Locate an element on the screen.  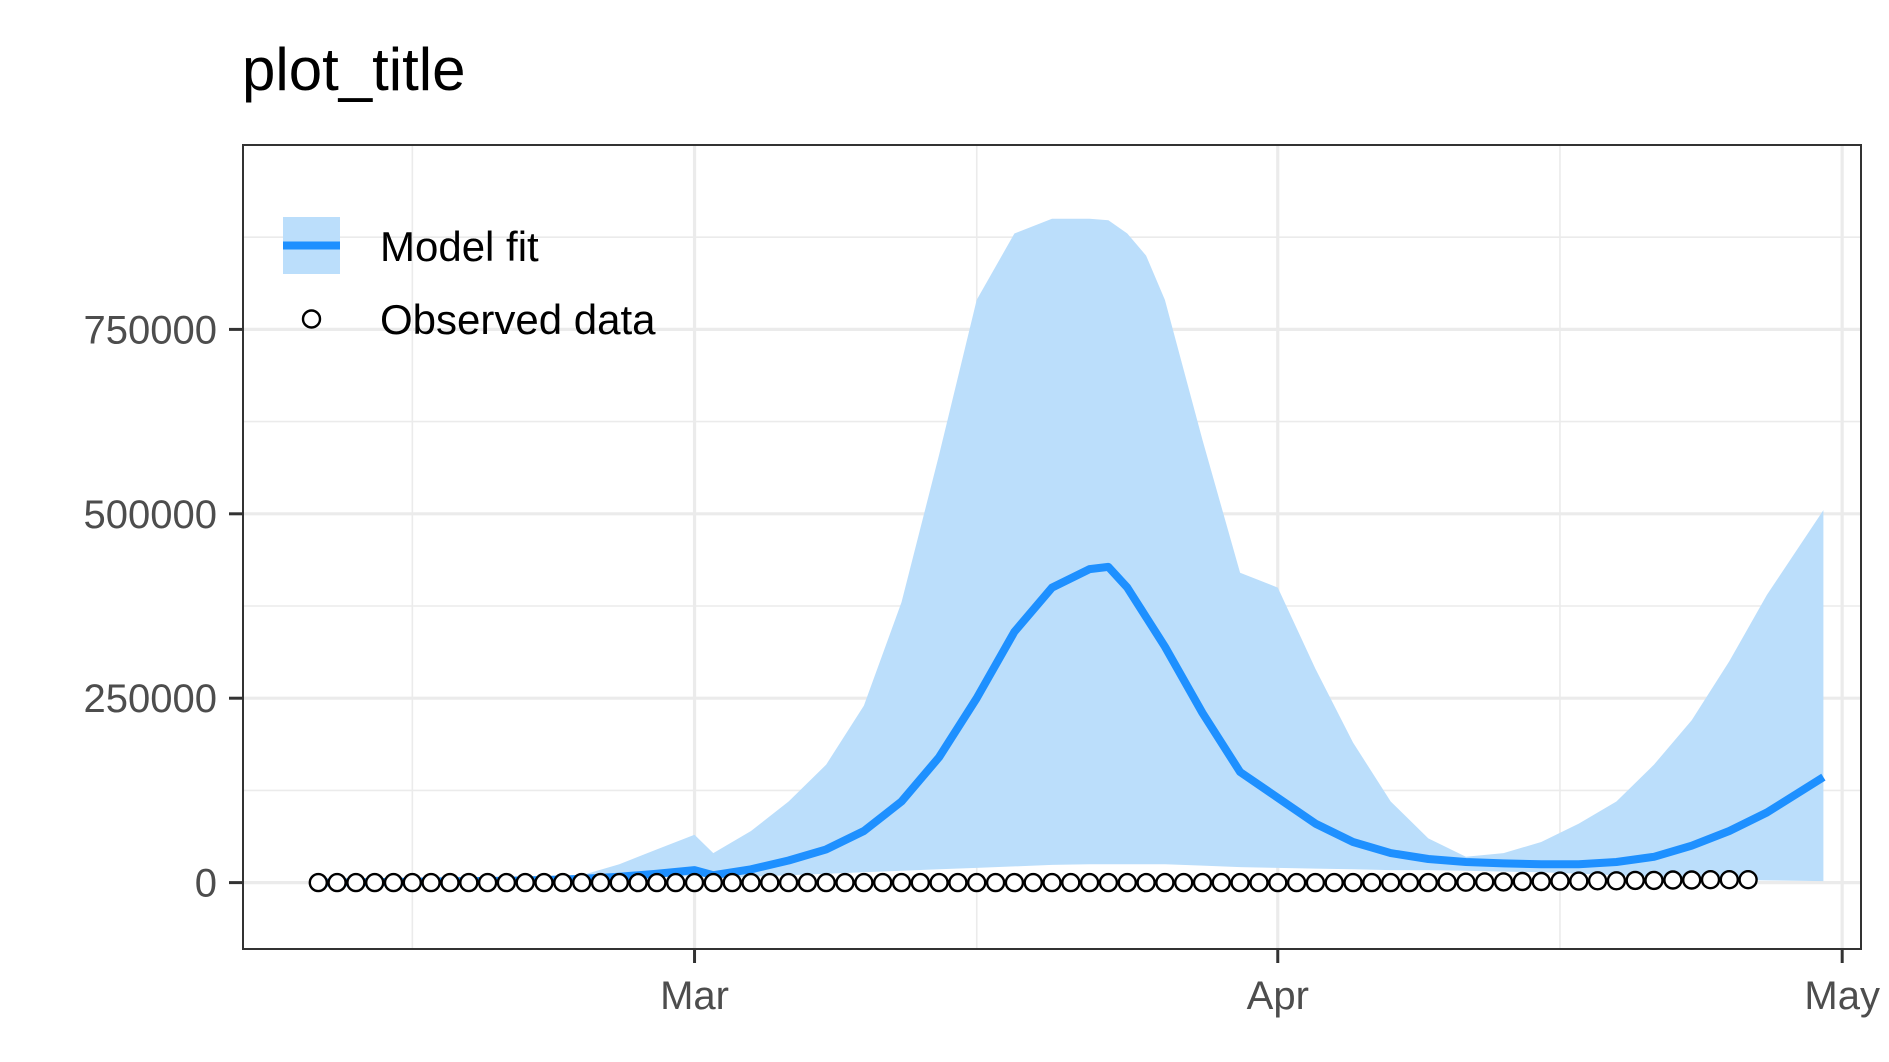
observed-data-layer is located at coordinates (1033, 881).